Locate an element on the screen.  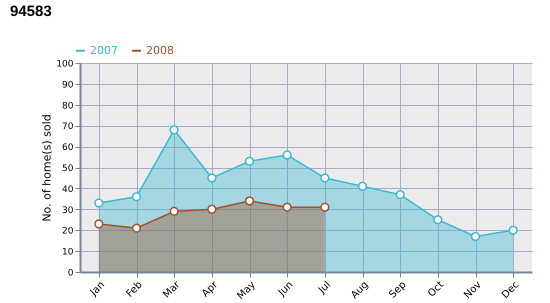
x-tick-label: Dec is located at coordinates (511, 290).